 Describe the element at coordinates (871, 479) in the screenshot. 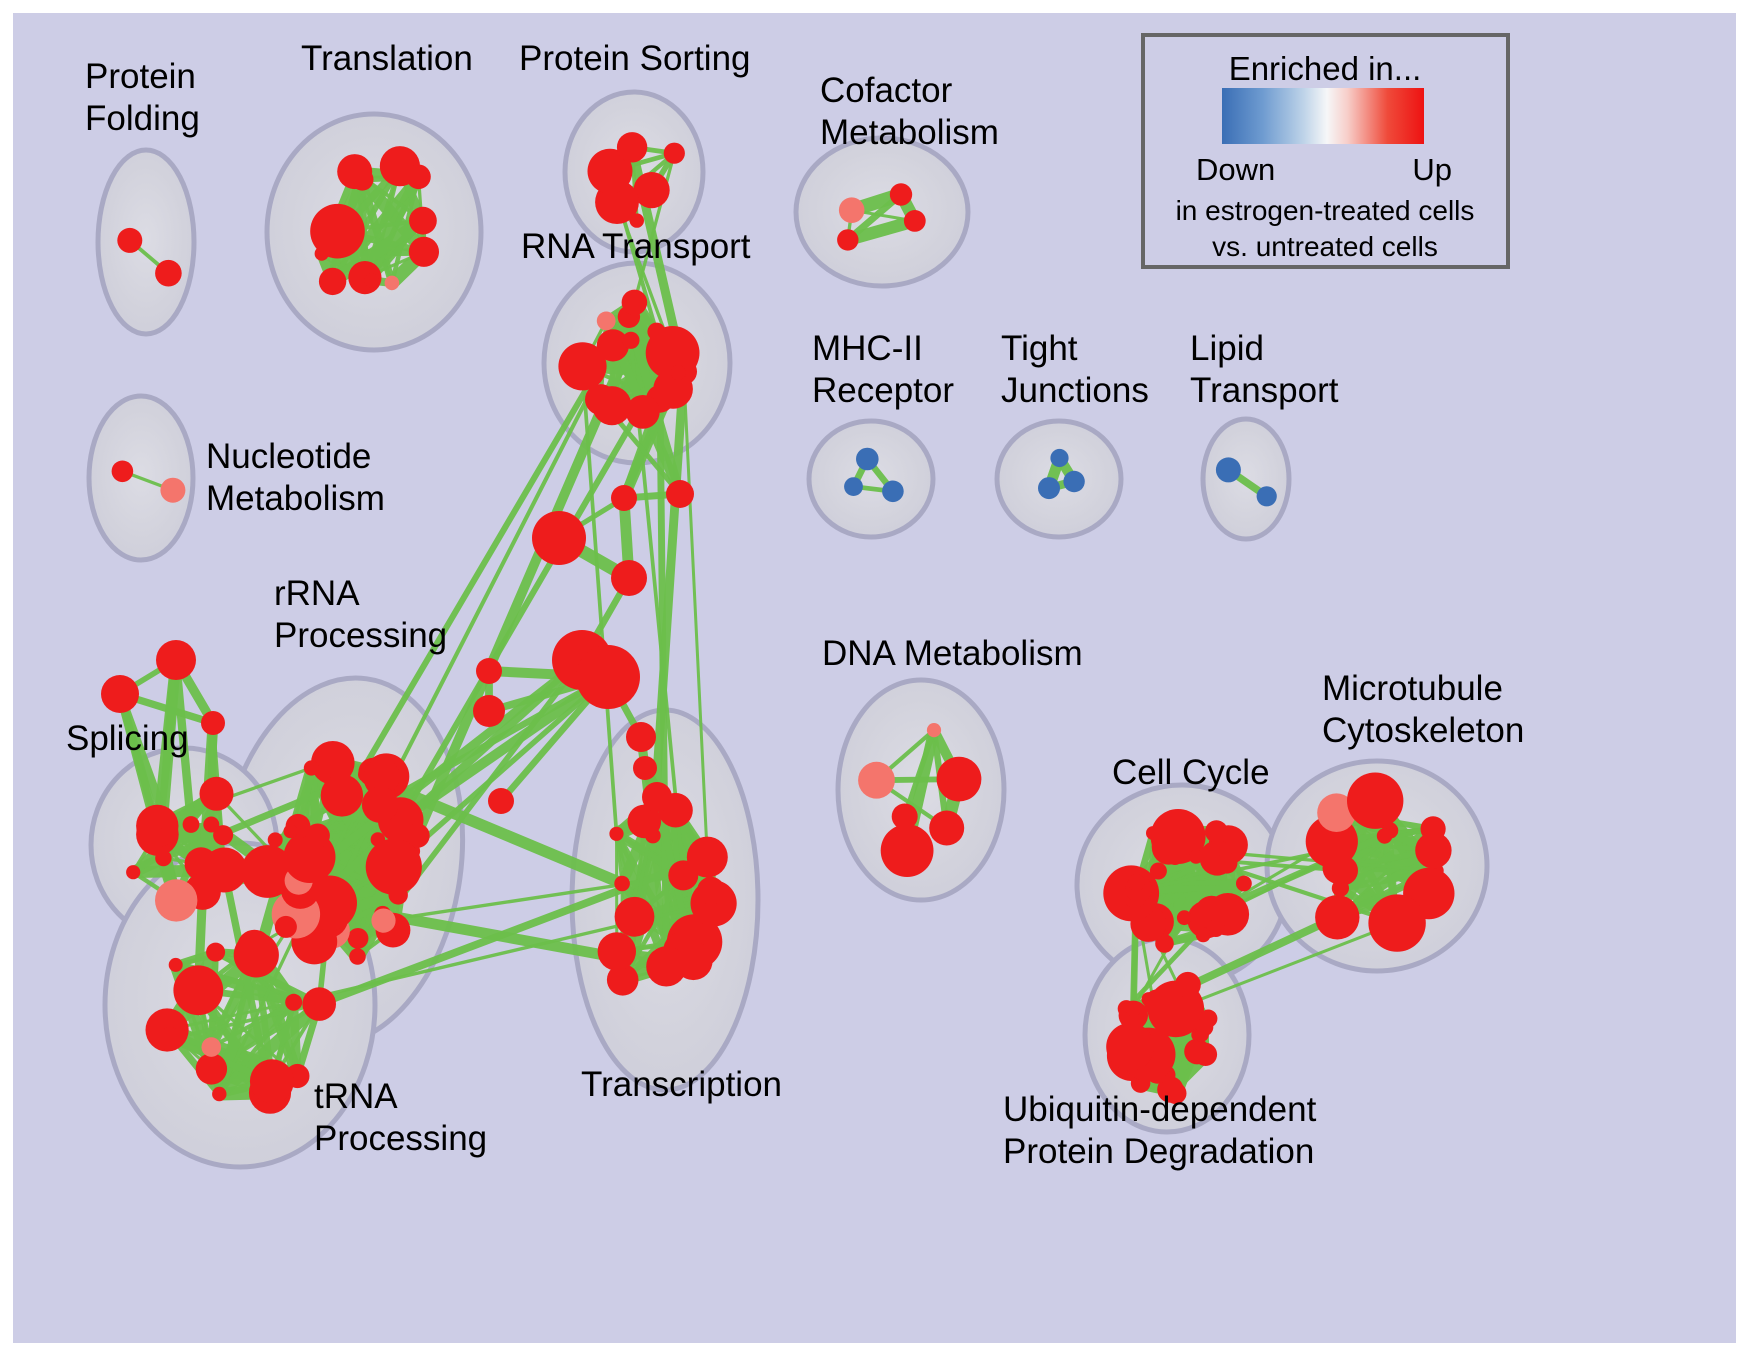

I see `cluster-ellipse-mhc-ii` at that location.